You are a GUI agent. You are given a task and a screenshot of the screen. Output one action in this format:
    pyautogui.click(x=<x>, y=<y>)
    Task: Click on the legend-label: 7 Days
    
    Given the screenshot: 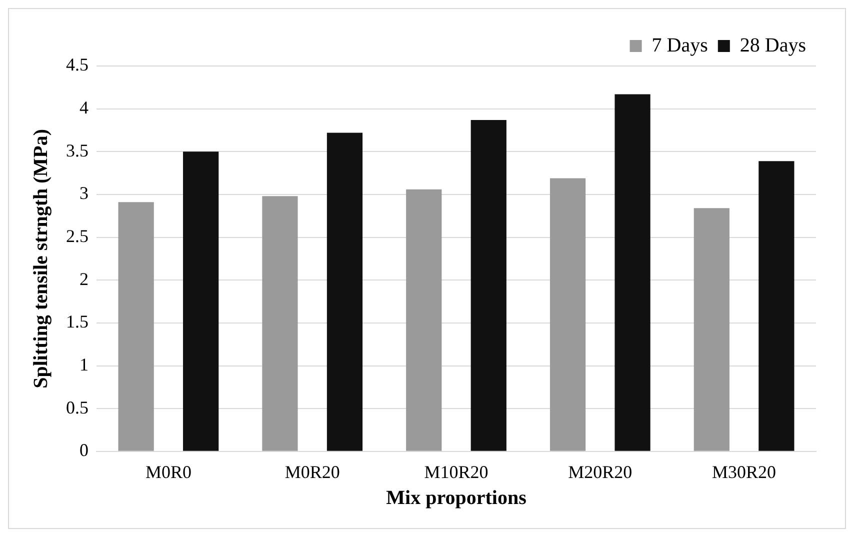 What is the action you would take?
    pyautogui.click(x=680, y=45)
    